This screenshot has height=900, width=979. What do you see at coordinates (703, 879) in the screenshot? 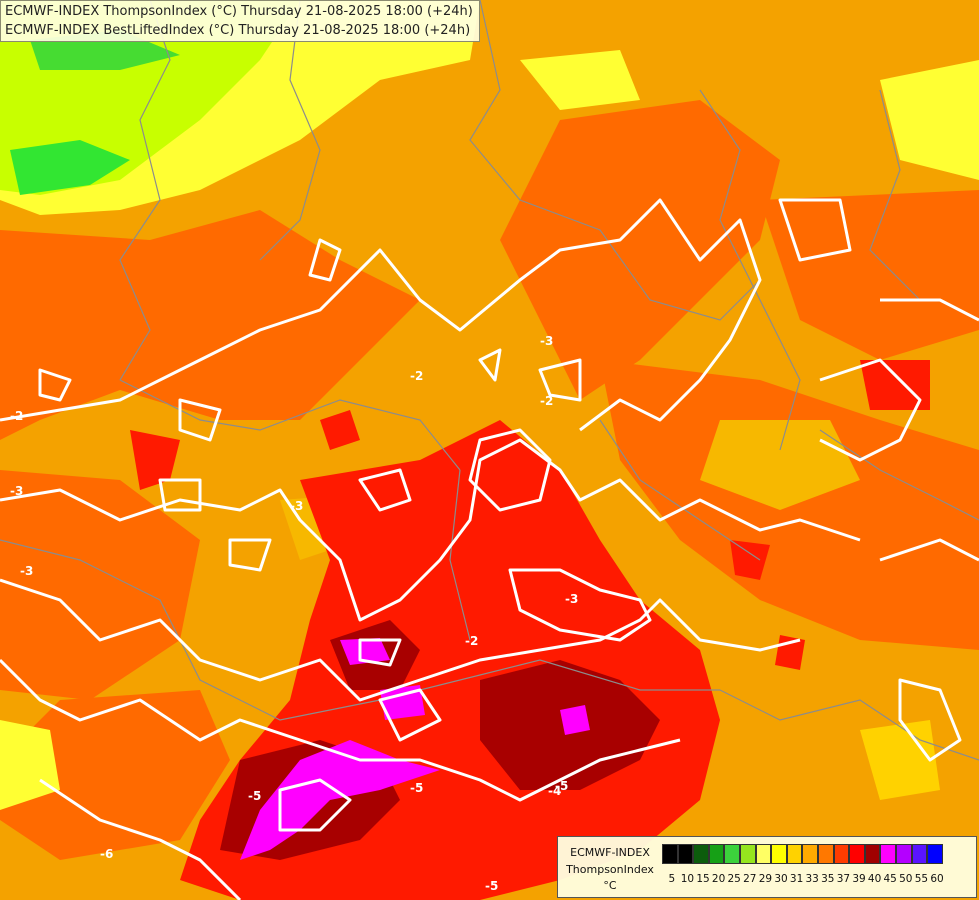
I see `legend-tick-label: 15` at bounding box center [703, 879].